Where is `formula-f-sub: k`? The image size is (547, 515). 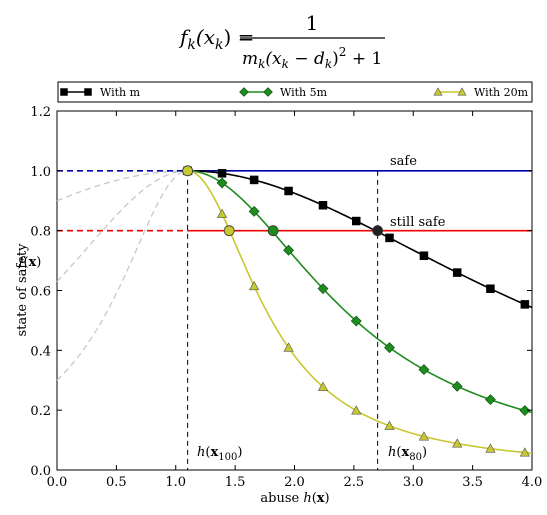 formula-f-sub: k is located at coordinates (191, 45).